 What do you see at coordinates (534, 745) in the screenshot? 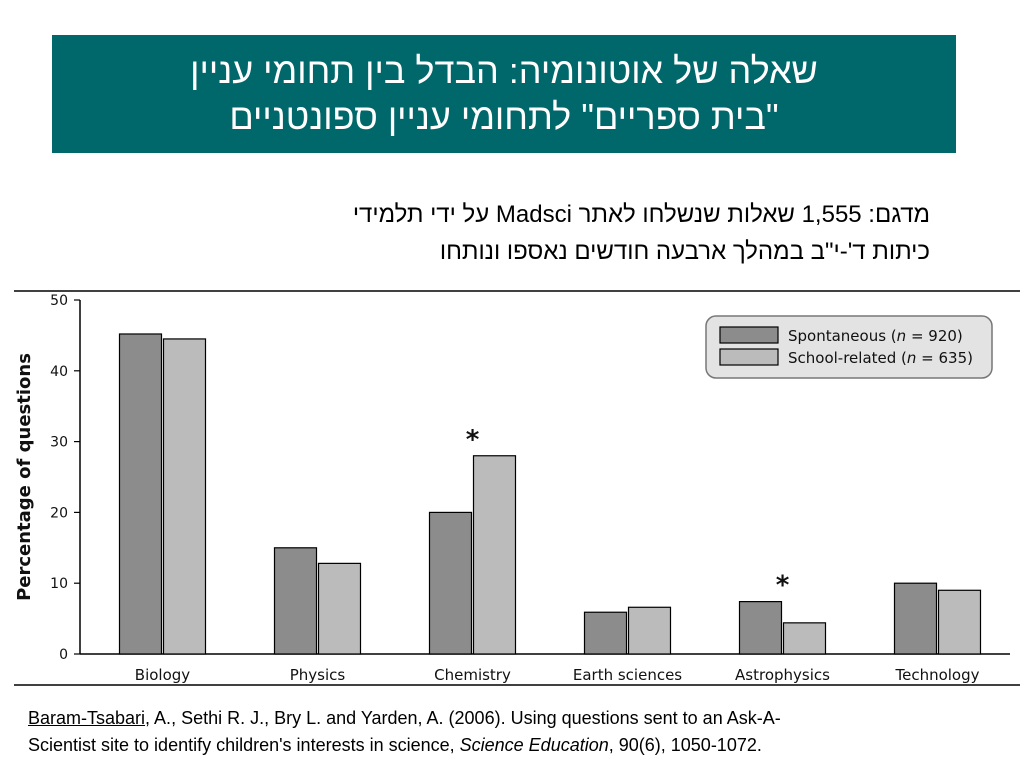
I see `citation-journal: Science Education` at bounding box center [534, 745].